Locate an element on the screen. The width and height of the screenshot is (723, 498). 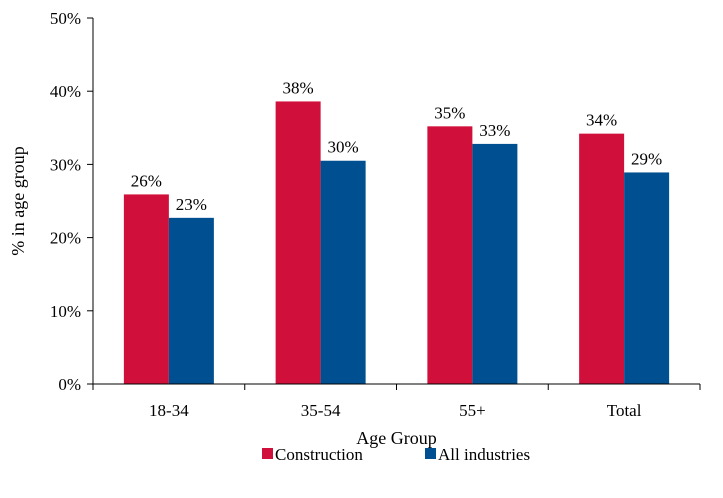
x-axis-ticks: 18-34 35-54 55+ Total is located at coordinates (396, 402).